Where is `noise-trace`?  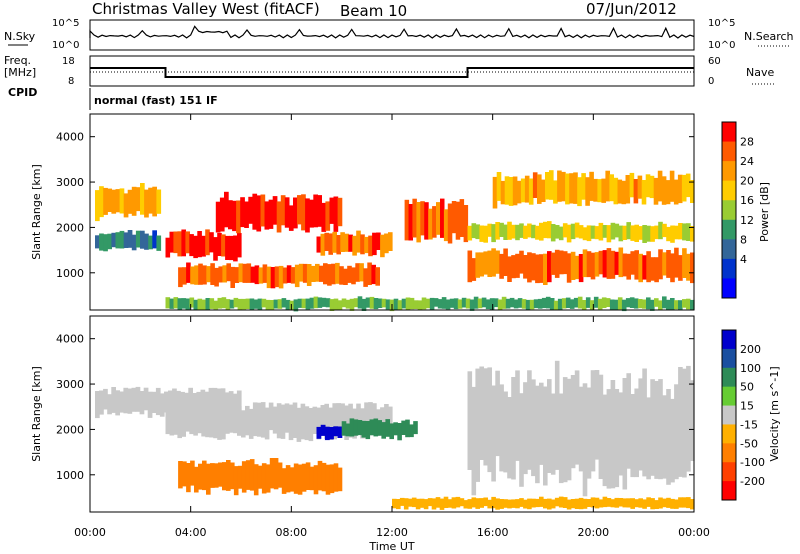
noise-trace is located at coordinates (392, 32).